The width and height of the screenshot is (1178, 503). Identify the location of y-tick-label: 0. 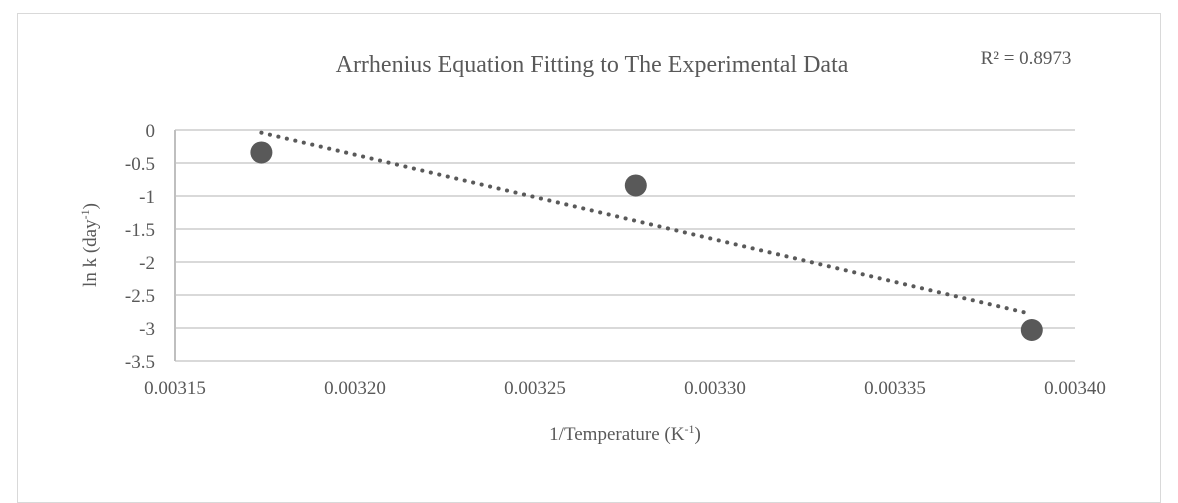
(151, 131).